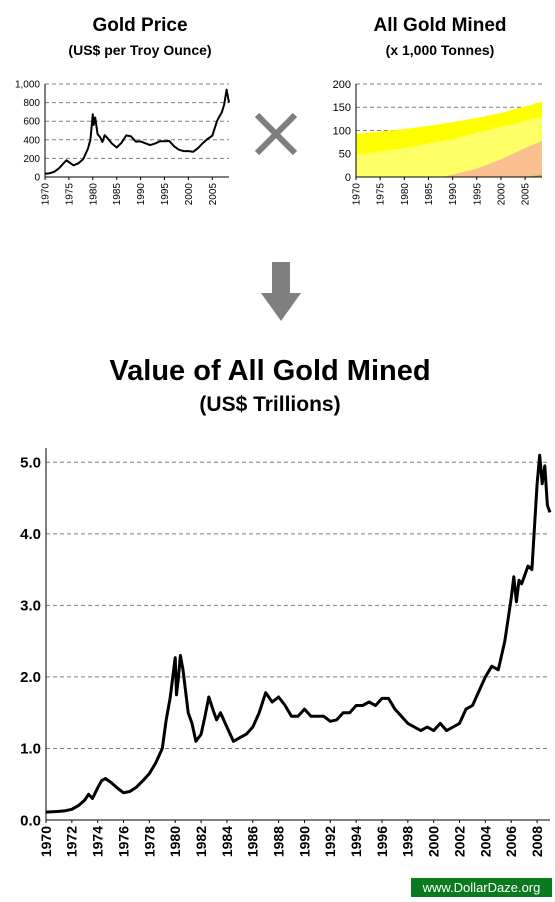  I want to click on x-tick-label: 1982, so click(201, 841).